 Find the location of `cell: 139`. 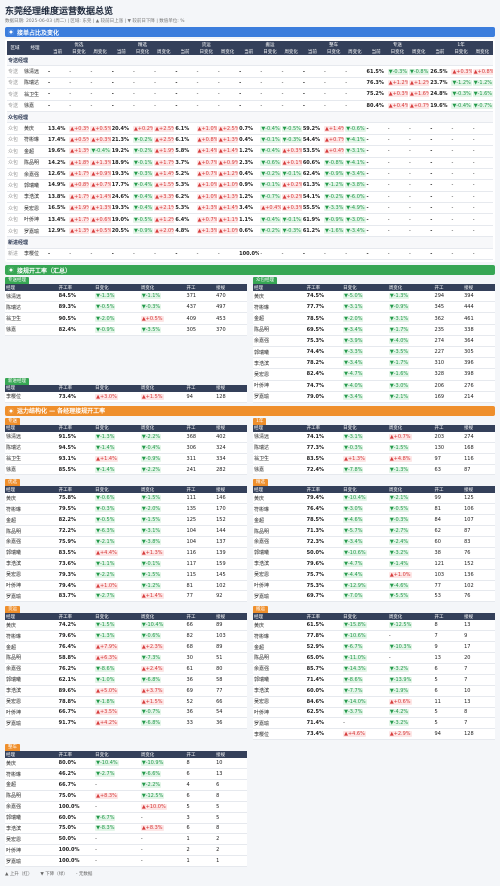

cell: 139 is located at coordinates (231, 553).